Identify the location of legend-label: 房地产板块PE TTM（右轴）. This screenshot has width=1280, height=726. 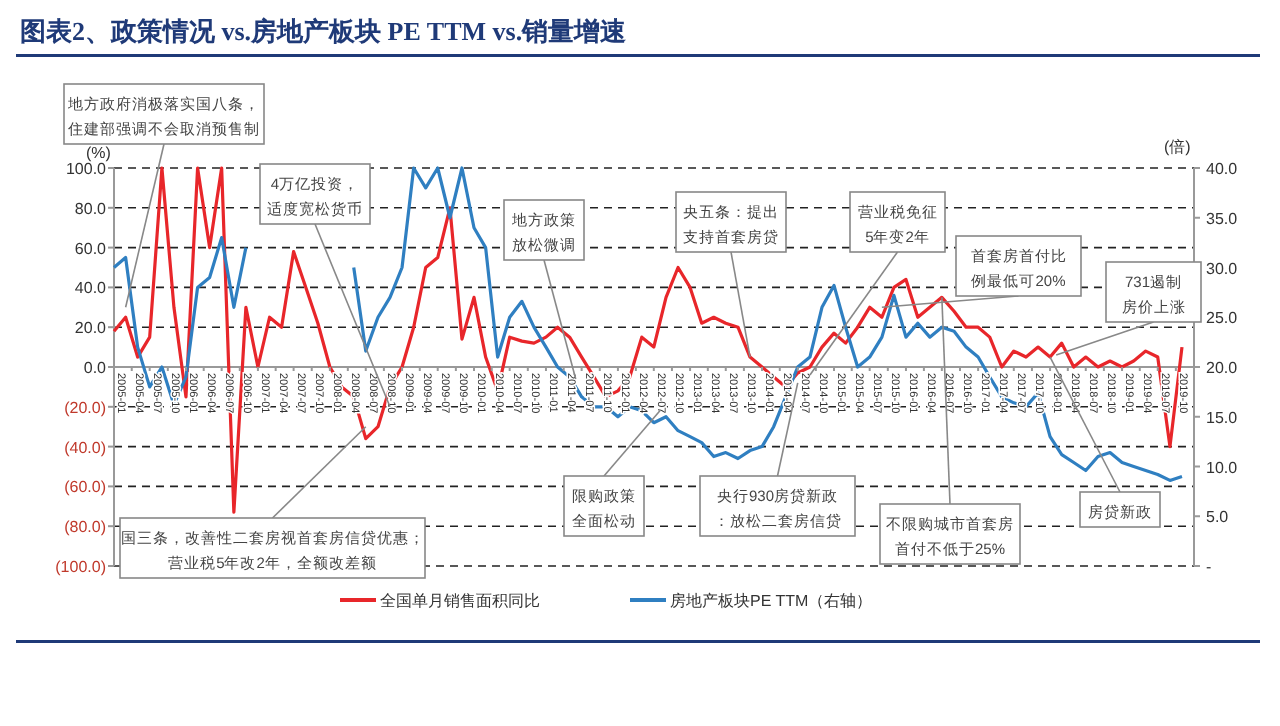
(771, 601).